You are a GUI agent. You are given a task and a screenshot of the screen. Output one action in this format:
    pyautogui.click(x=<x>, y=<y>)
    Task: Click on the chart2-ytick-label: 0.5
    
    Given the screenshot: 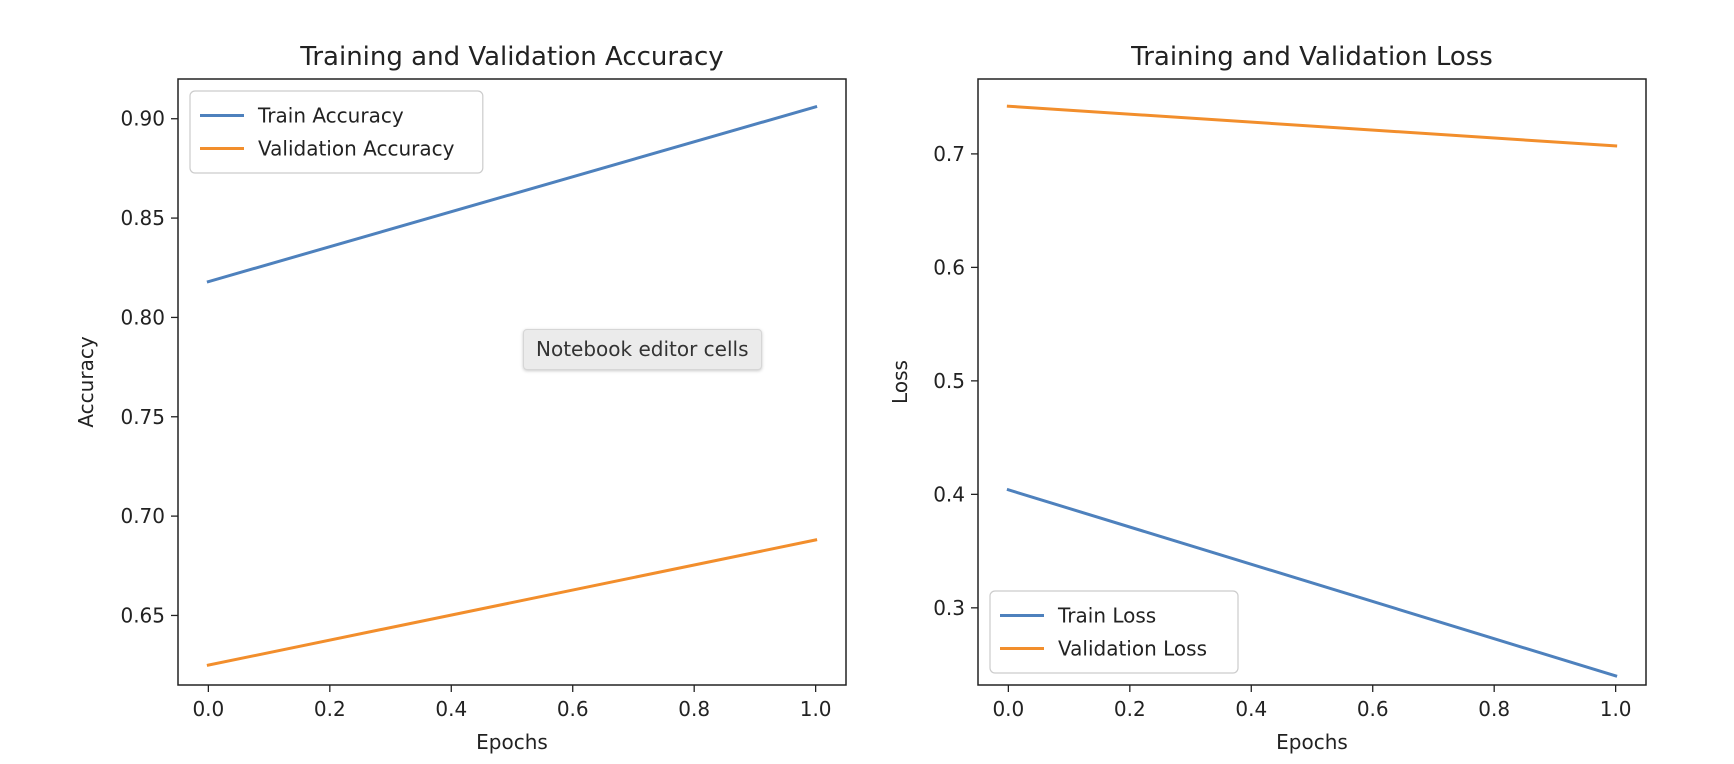 What is the action you would take?
    pyautogui.click(x=949, y=381)
    